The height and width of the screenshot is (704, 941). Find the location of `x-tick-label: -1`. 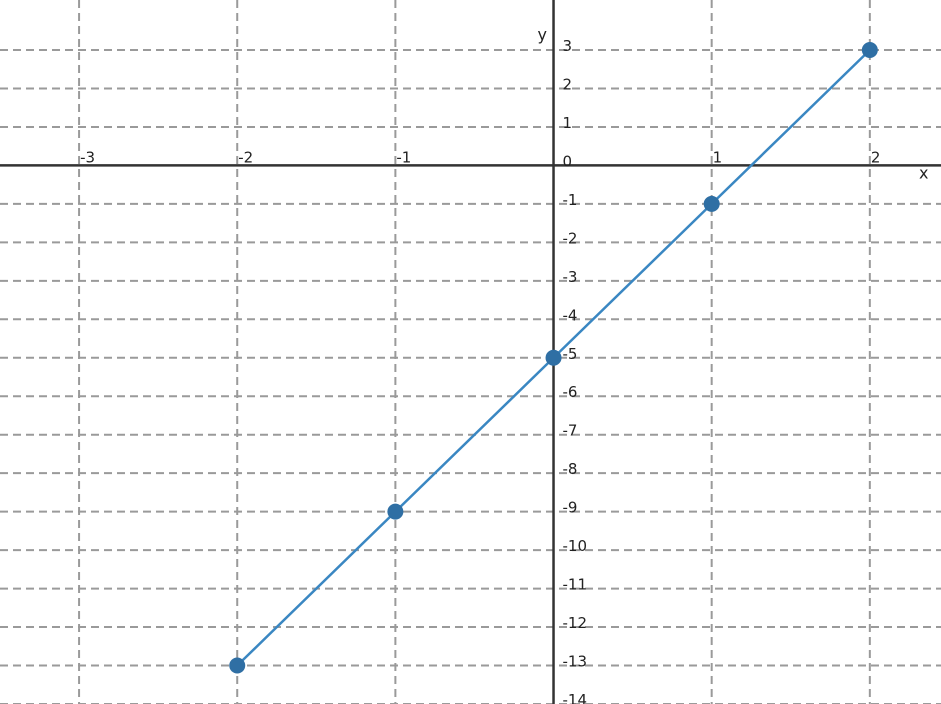

x-tick-label: -1 is located at coordinates (403, 157).